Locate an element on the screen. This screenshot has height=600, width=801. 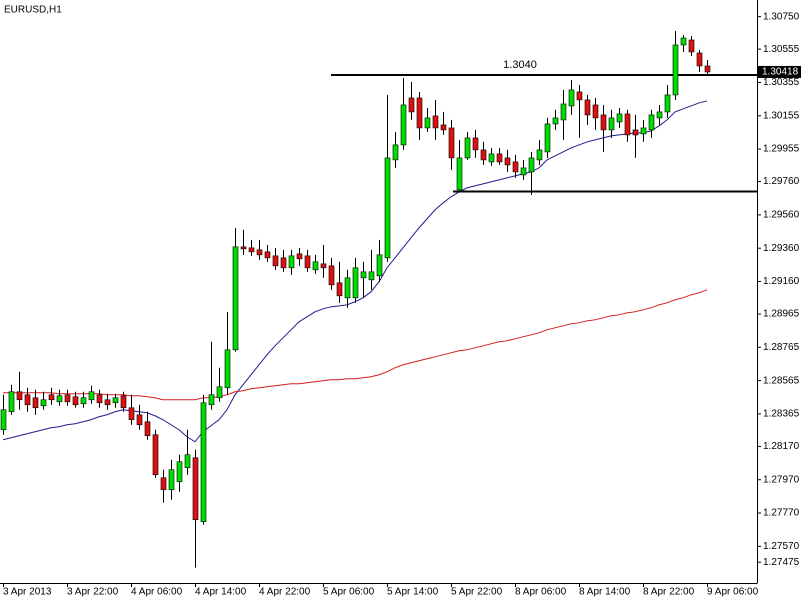
y-tick-label: 1.28565 is located at coordinates (781, 380).